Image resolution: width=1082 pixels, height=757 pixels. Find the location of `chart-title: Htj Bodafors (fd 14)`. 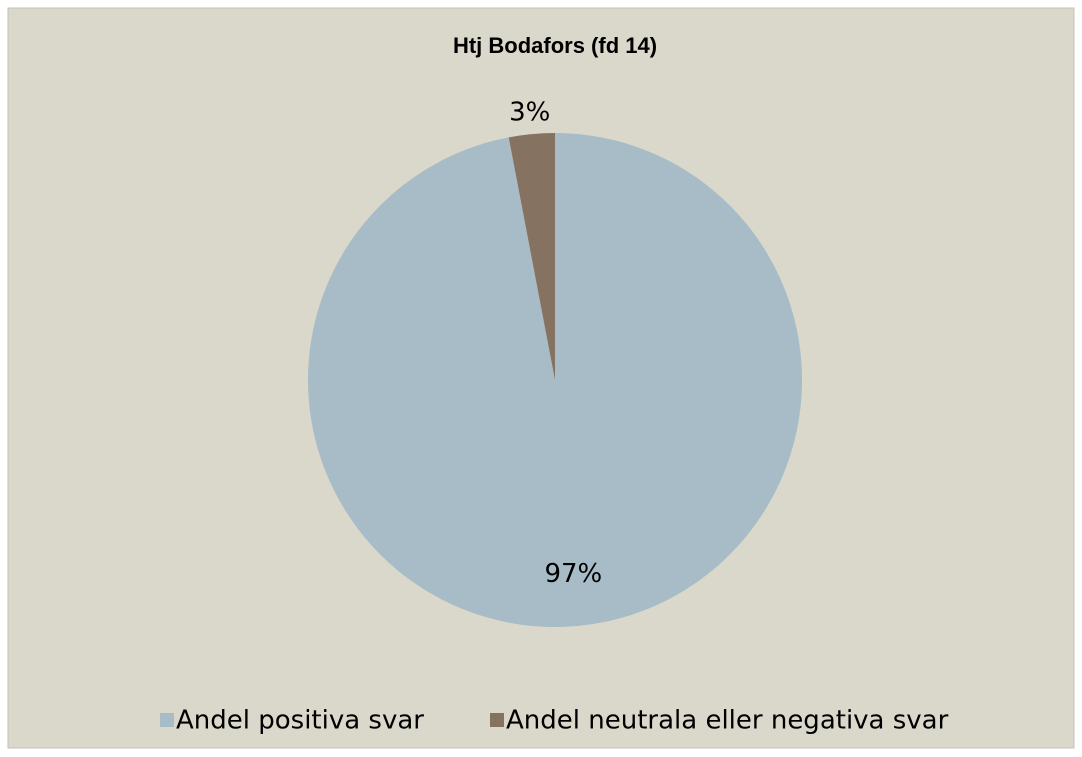

chart-title: Htj Bodafors (fd 14) is located at coordinates (555, 45).